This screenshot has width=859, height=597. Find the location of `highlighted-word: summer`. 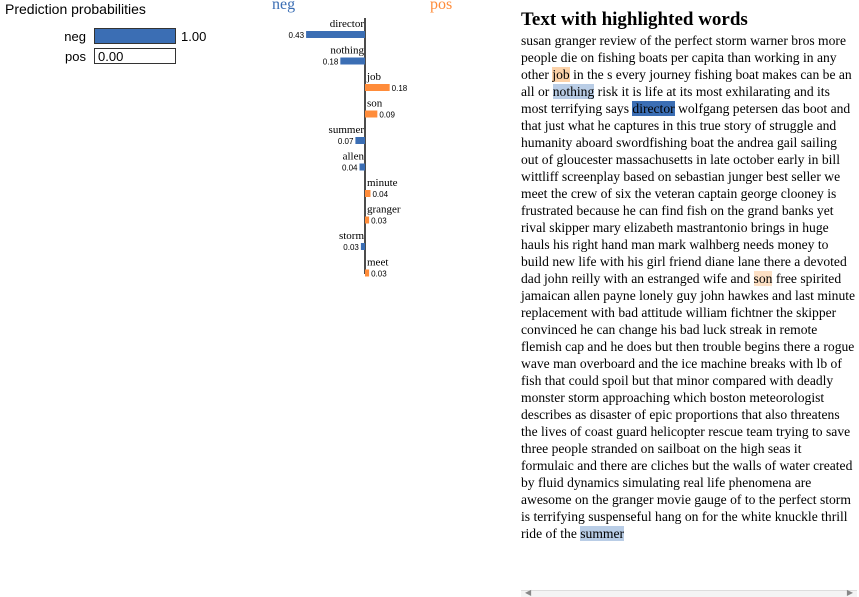

highlighted-word: summer is located at coordinates (602, 533).